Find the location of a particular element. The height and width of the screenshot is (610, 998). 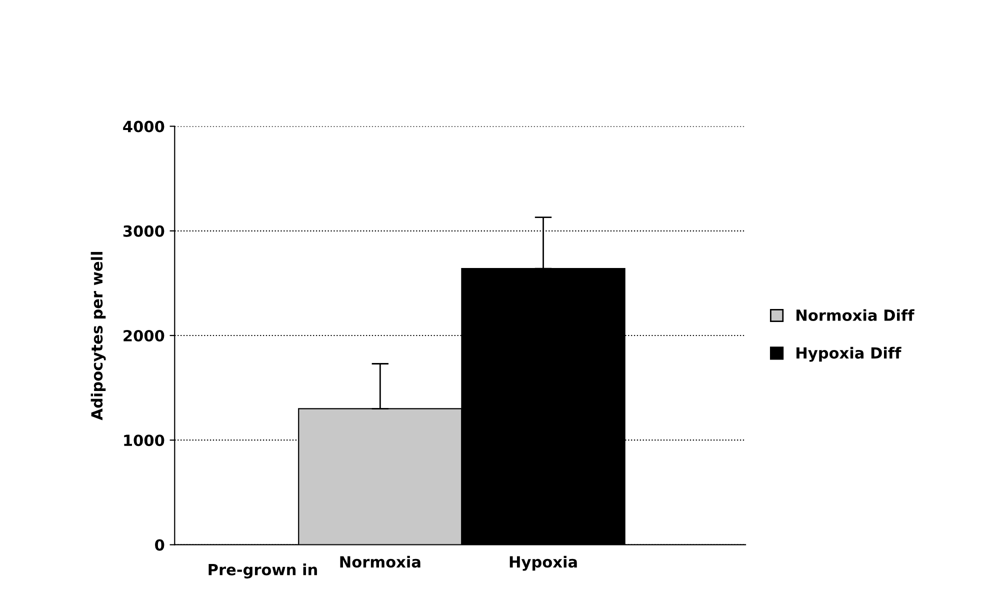

x-axis-title: Pre-grown in is located at coordinates (262, 571).